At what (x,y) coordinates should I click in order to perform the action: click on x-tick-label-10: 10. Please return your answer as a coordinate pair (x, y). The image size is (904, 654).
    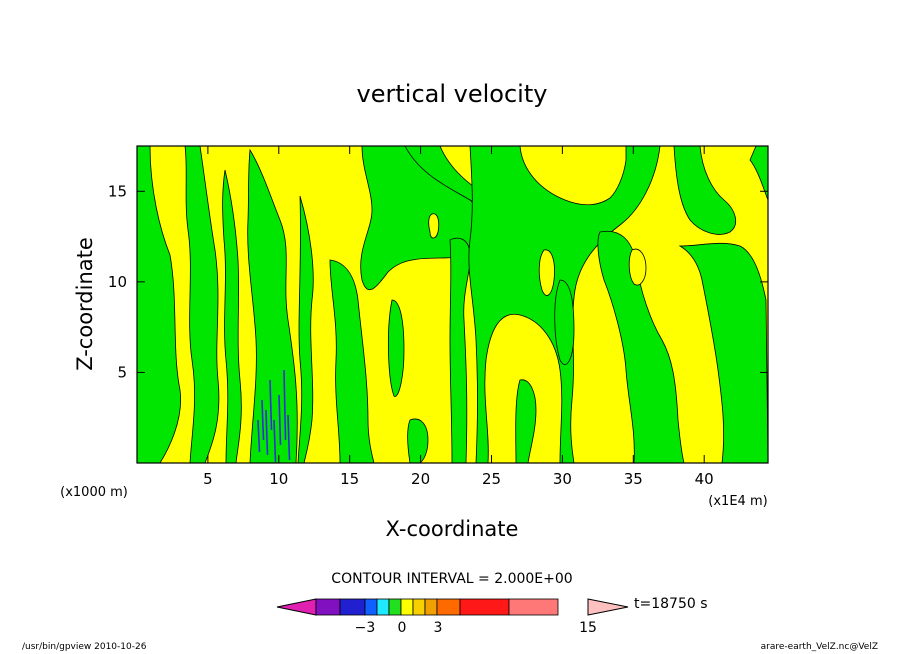
    Looking at the image, I should click on (278, 479).